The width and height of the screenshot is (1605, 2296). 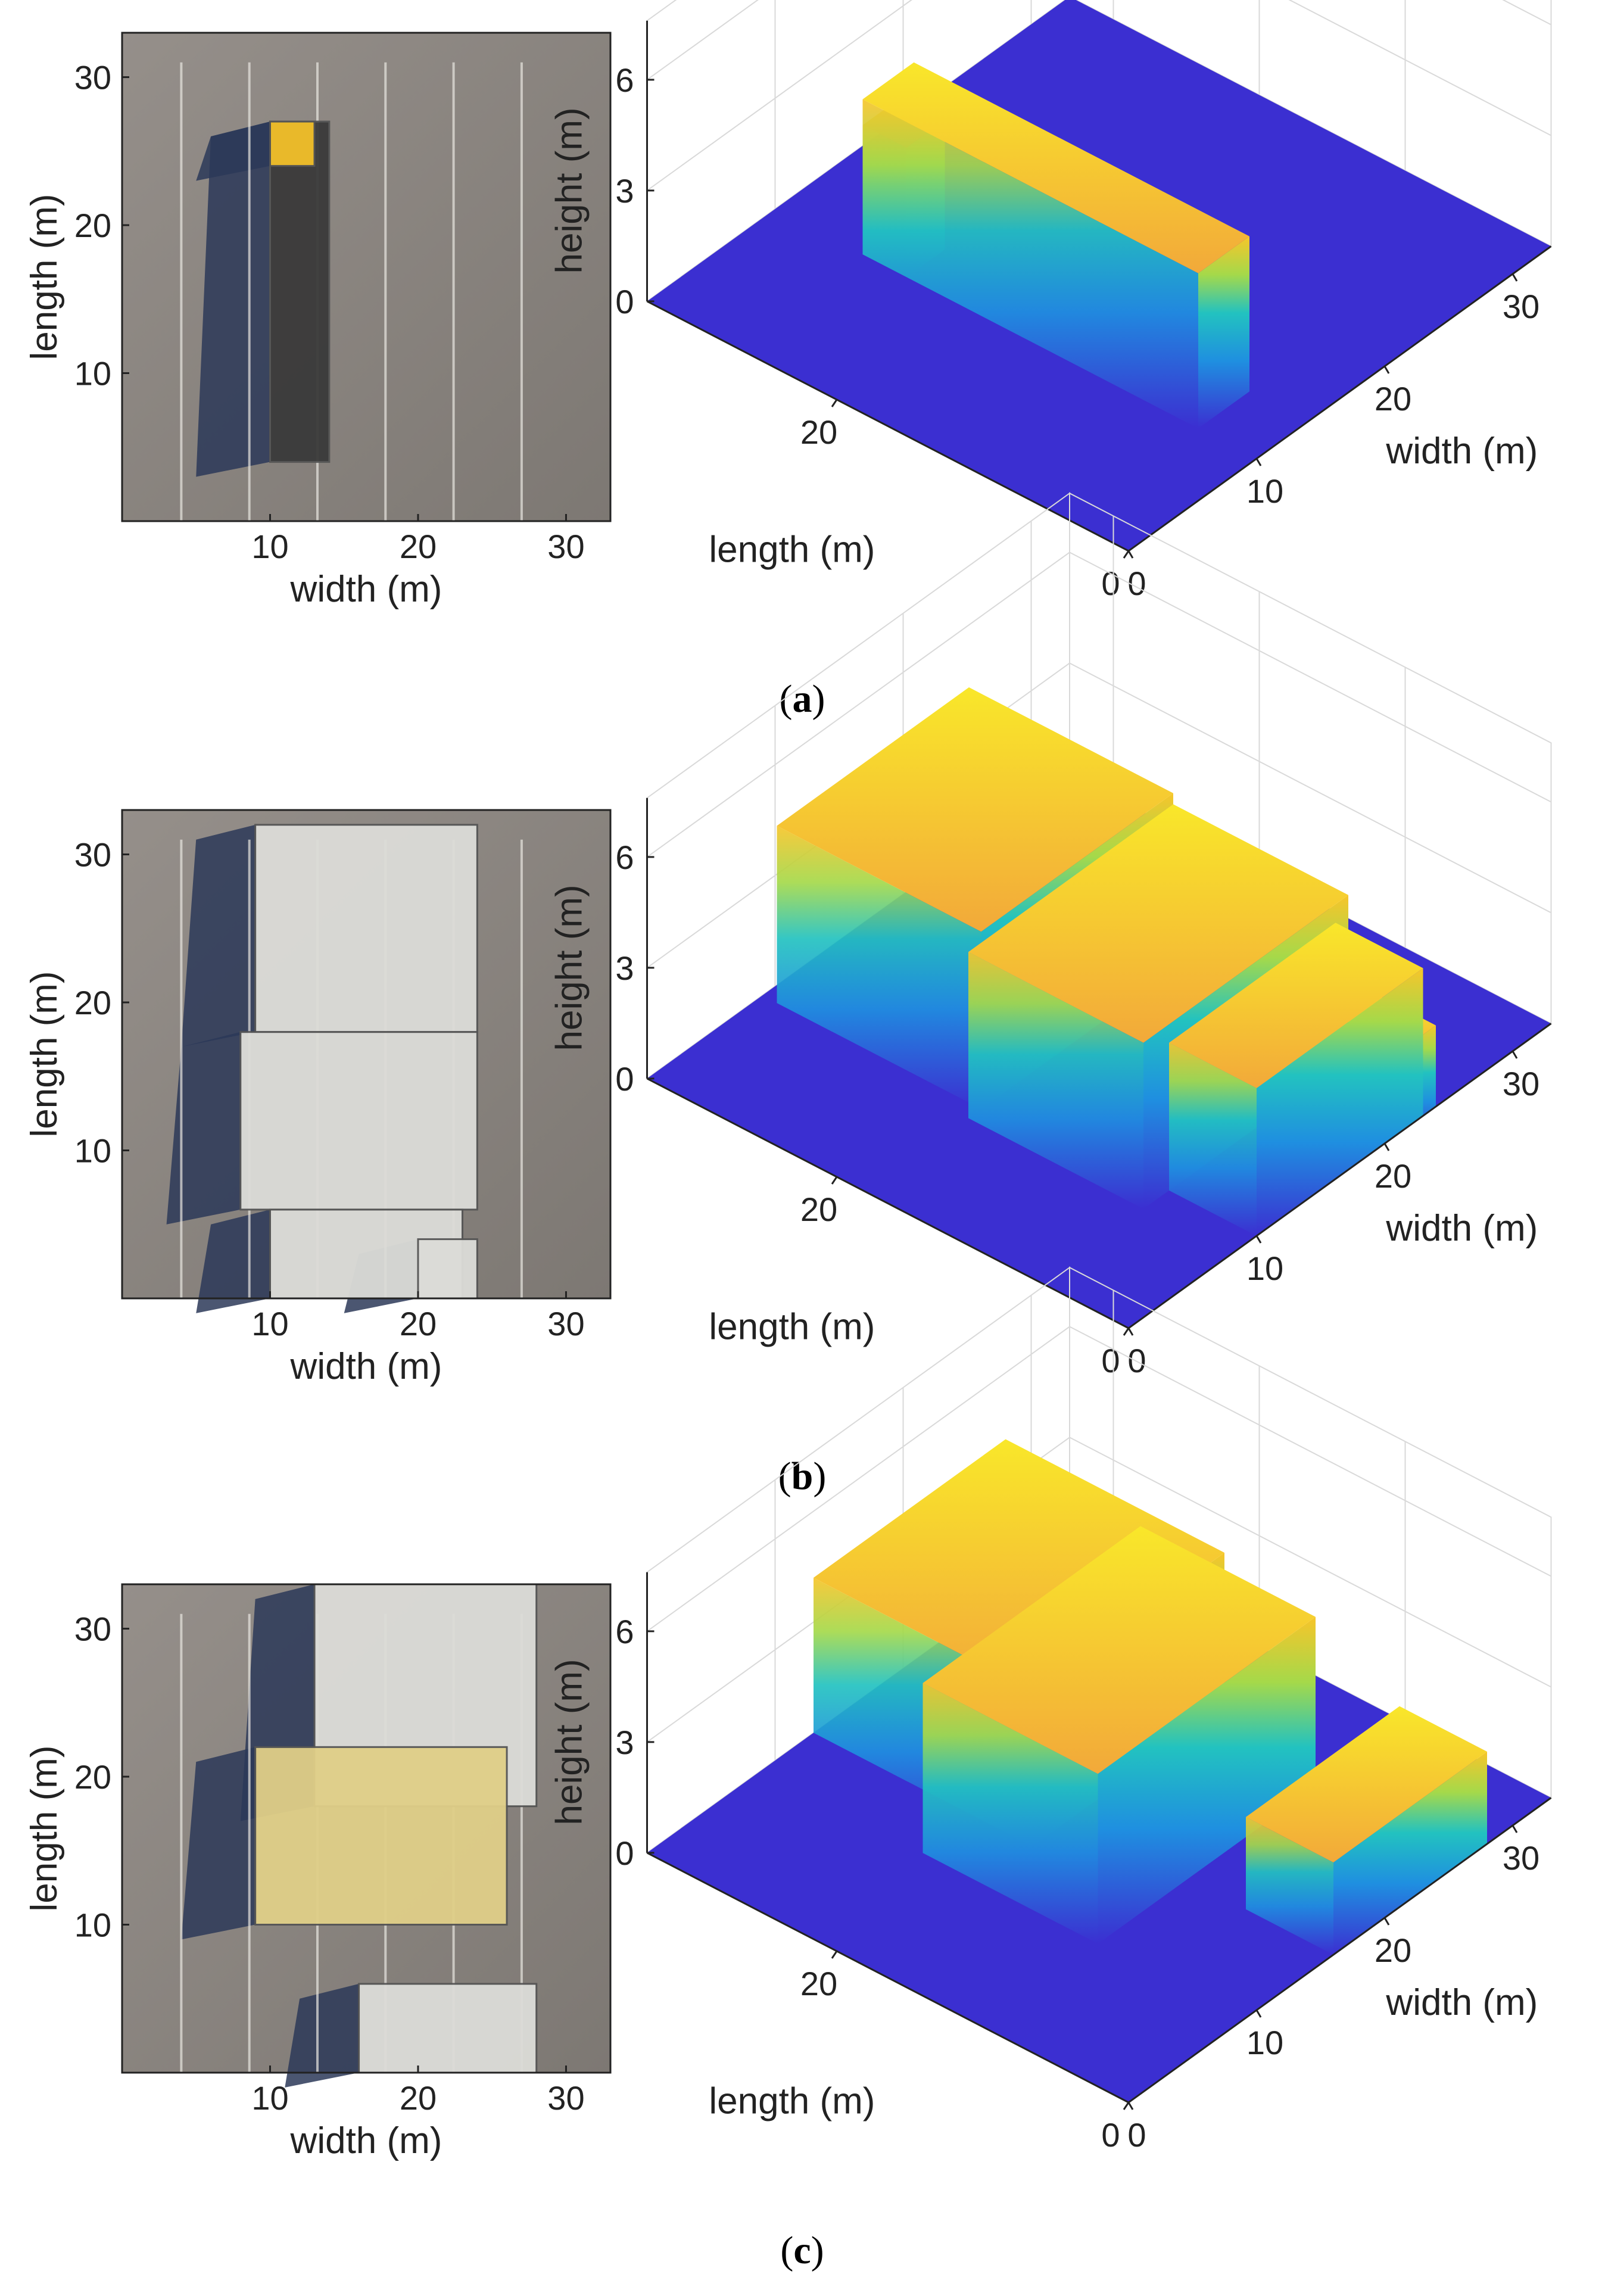 I want to click on caption-part: a, so click(x=802, y=699).